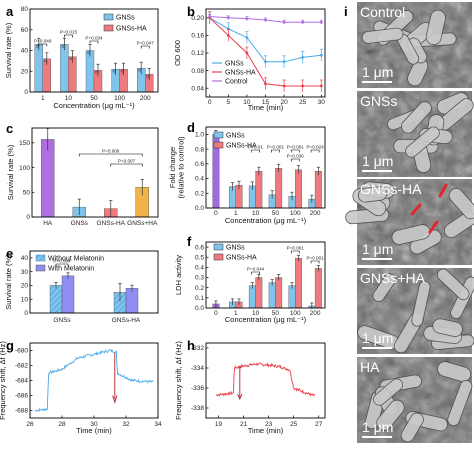  What do you see at coordinates (295, 213) in the screenshot?
I see `x-tick-label: 100` at bounding box center [295, 213].